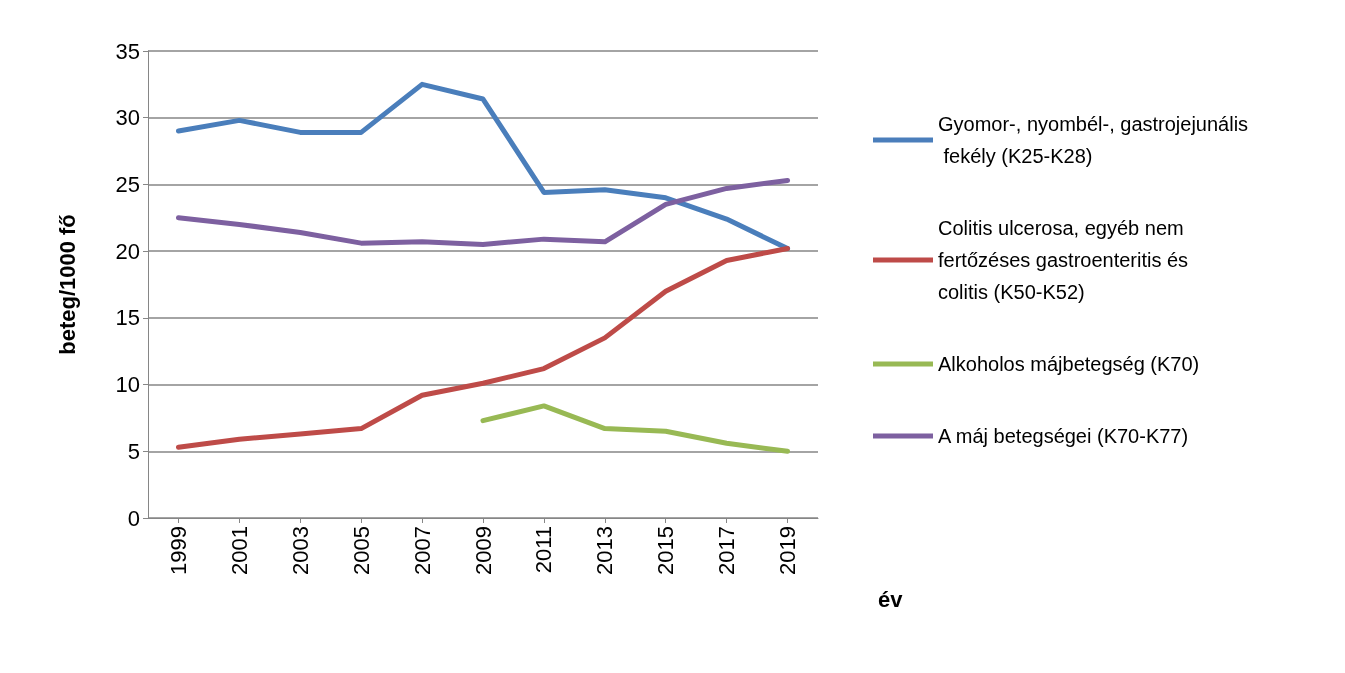 The image size is (1345, 673). Describe the element at coordinates (1063, 436) in the screenshot. I see `legend-label: A máj betegségei (K70-K77)` at that location.